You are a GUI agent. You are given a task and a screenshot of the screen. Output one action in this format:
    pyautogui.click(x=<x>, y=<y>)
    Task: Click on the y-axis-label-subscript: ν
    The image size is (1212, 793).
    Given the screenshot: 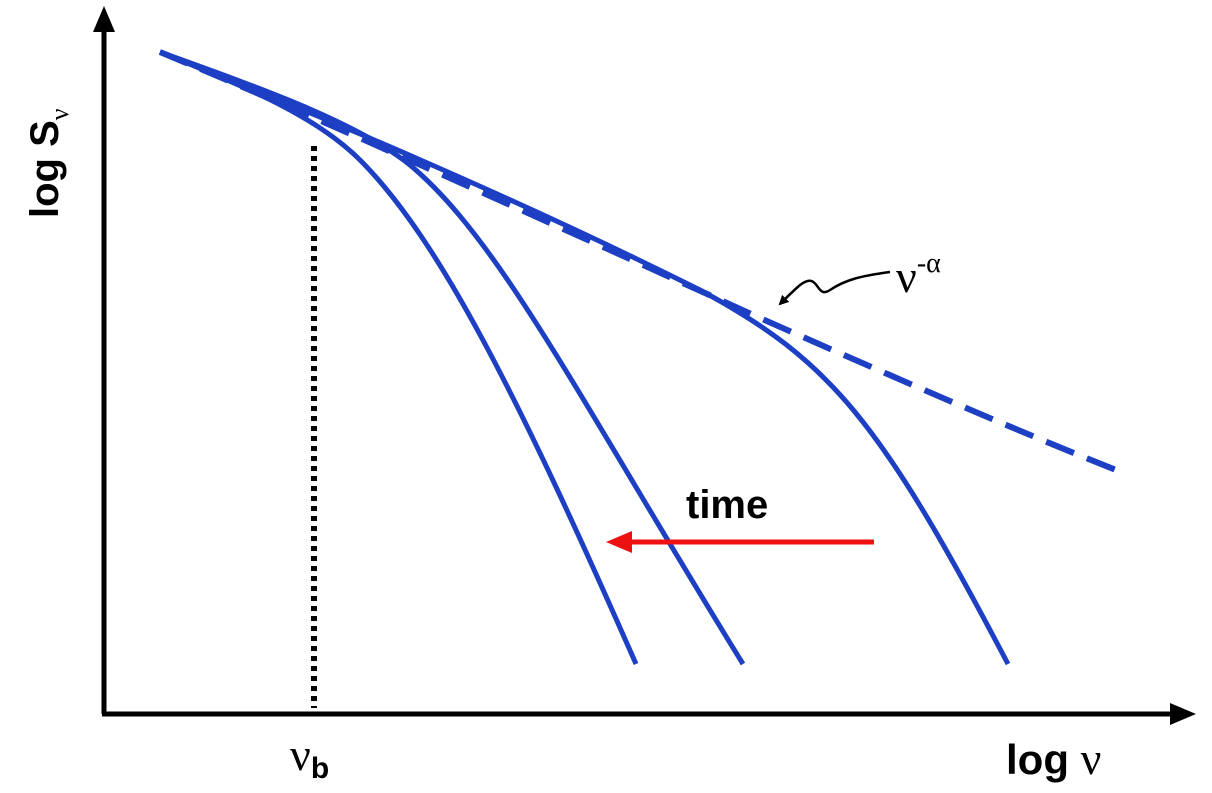 What is the action you would take?
    pyautogui.click(x=59, y=114)
    